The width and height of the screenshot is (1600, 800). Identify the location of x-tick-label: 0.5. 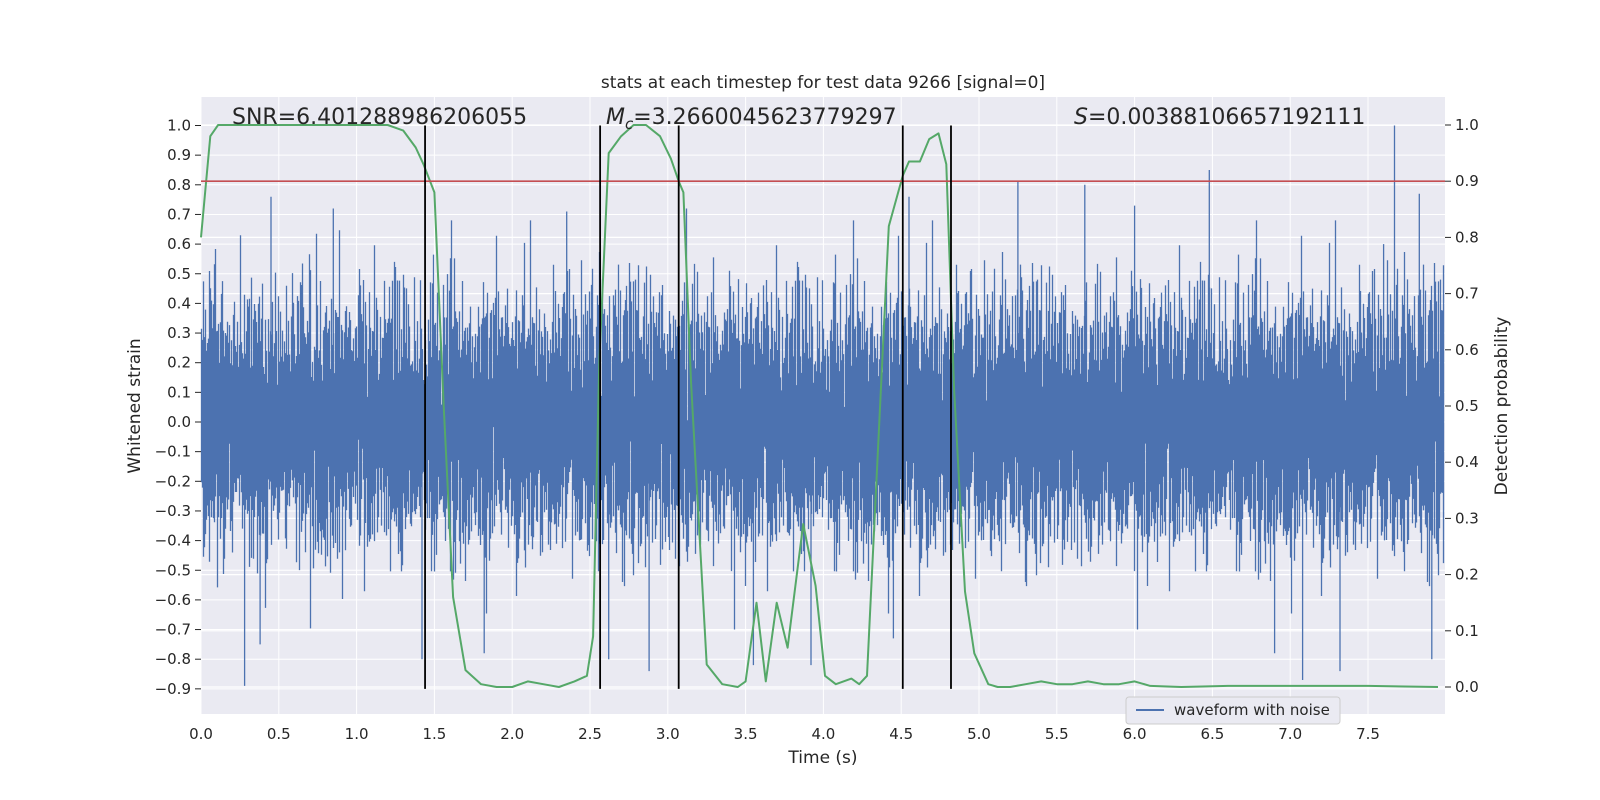
(279, 734).